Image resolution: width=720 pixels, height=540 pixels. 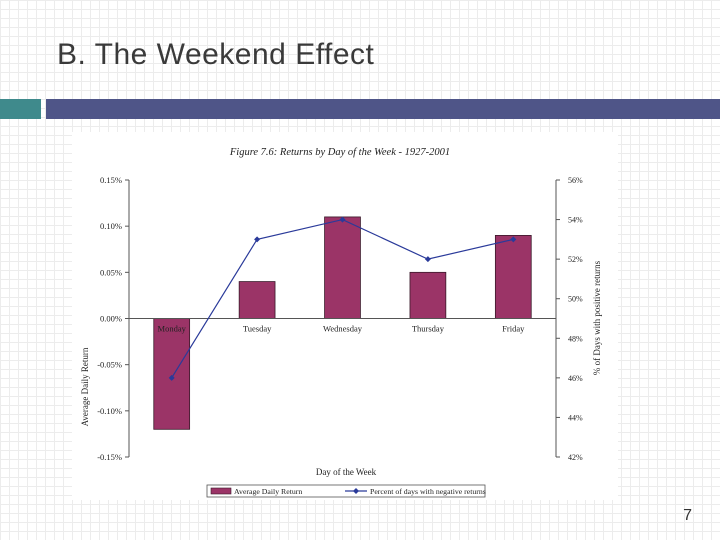 I want to click on line-point-monday, so click(x=171, y=377).